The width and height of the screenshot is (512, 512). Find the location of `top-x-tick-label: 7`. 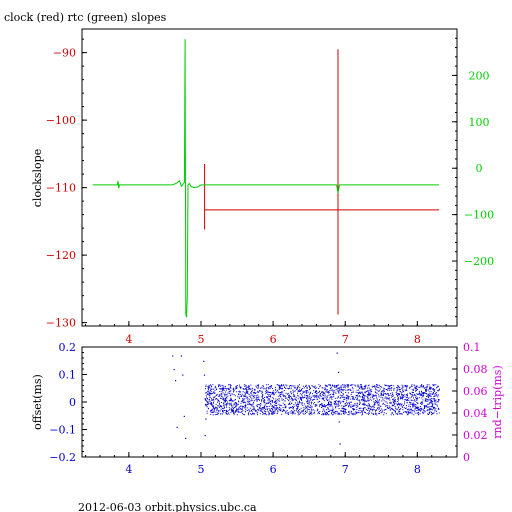

top-x-tick-label: 7 is located at coordinates (345, 339).